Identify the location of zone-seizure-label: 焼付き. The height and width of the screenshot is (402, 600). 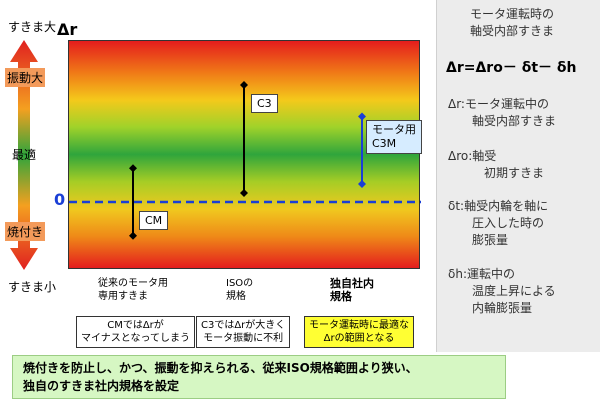
(25, 231).